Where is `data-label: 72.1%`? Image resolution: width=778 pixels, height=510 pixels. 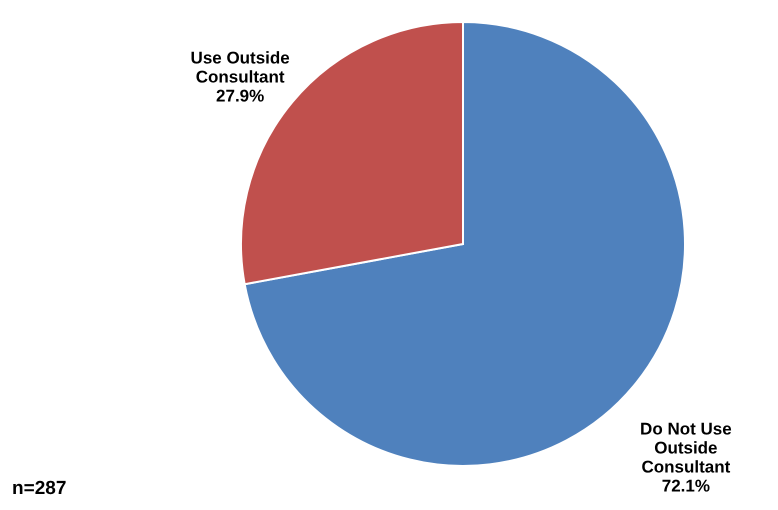
data-label: 72.1% is located at coordinates (686, 486).